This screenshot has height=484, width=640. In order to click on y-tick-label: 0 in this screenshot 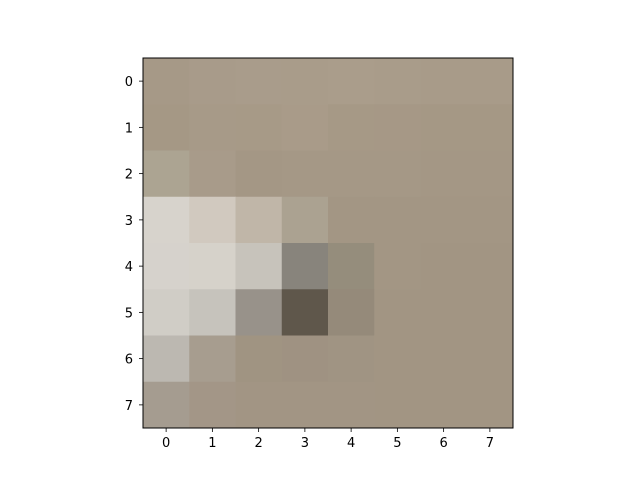, I will do `click(129, 82)`.